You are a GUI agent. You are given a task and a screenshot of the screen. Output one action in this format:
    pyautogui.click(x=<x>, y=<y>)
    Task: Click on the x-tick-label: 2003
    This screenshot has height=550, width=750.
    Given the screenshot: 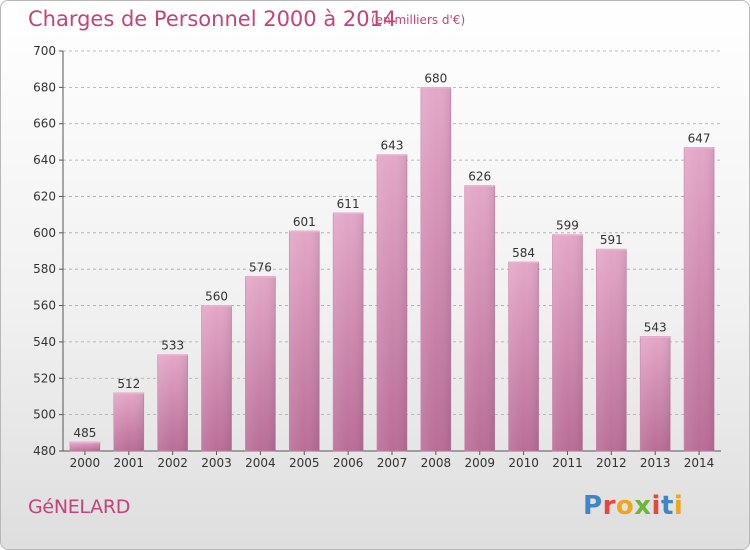 What is the action you would take?
    pyautogui.click(x=216, y=463)
    